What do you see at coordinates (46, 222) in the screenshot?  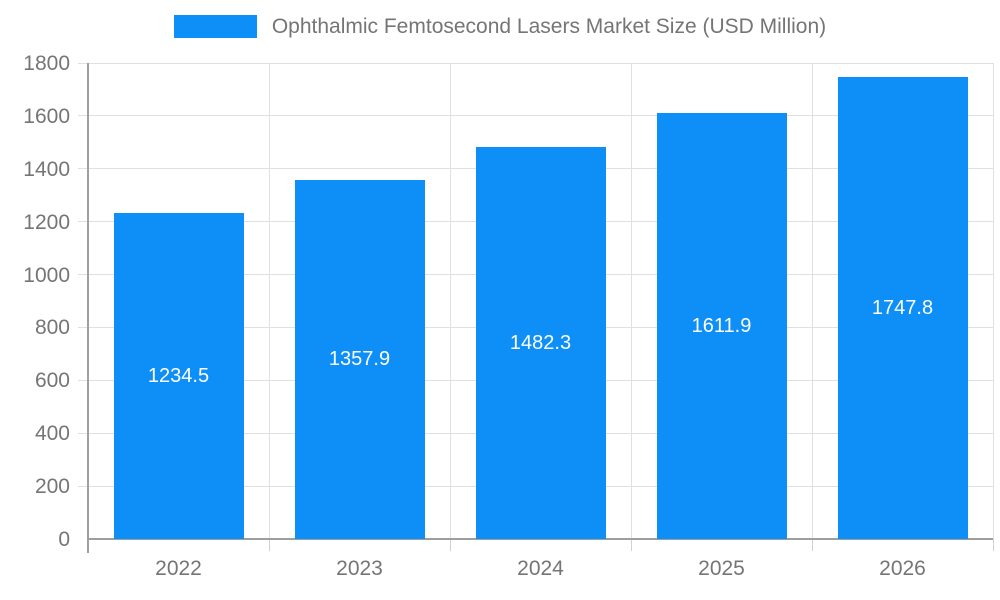 I see `y-axis-tick-label: 1200` at bounding box center [46, 222].